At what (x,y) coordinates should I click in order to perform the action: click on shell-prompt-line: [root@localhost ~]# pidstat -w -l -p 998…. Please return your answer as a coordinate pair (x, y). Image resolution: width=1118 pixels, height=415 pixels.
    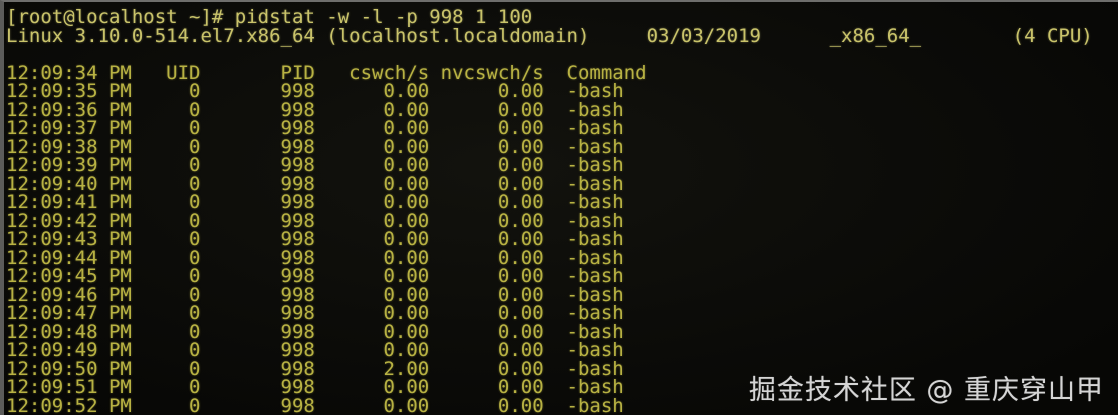
    Looking at the image, I should click on (562, 17).